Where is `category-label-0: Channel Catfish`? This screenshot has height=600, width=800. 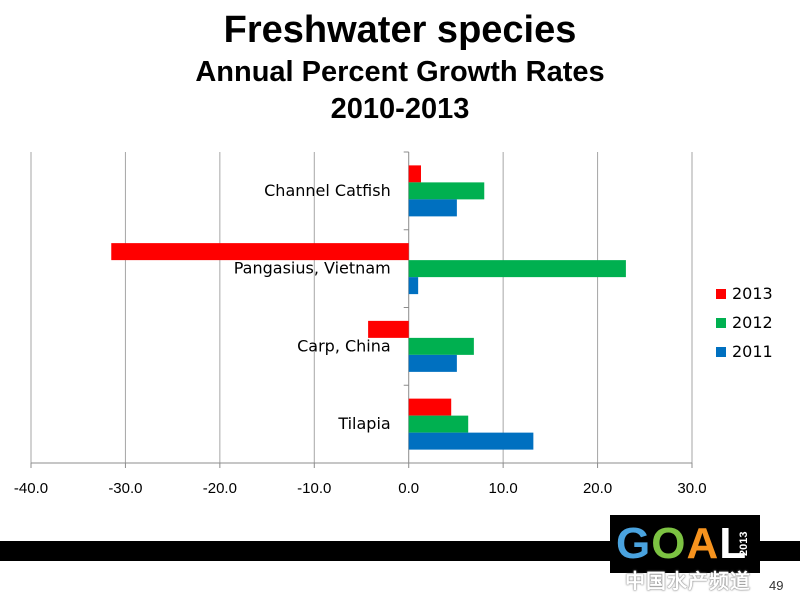
category-label-0: Channel Catfish is located at coordinates (327, 190).